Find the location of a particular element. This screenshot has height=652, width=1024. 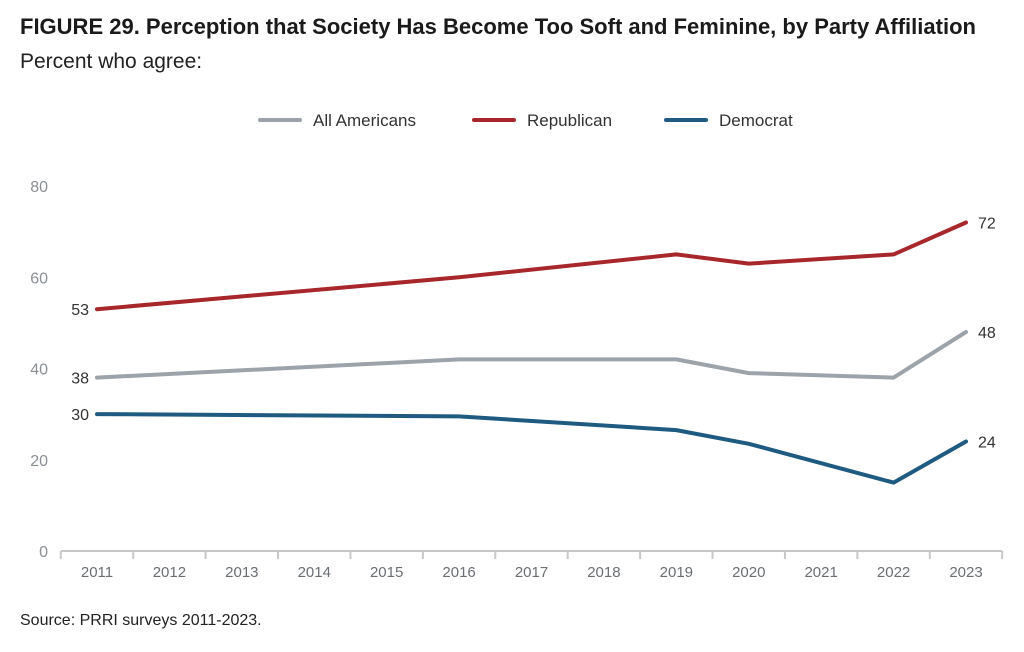

legend-label-all-americans: All Americans is located at coordinates (364, 120).